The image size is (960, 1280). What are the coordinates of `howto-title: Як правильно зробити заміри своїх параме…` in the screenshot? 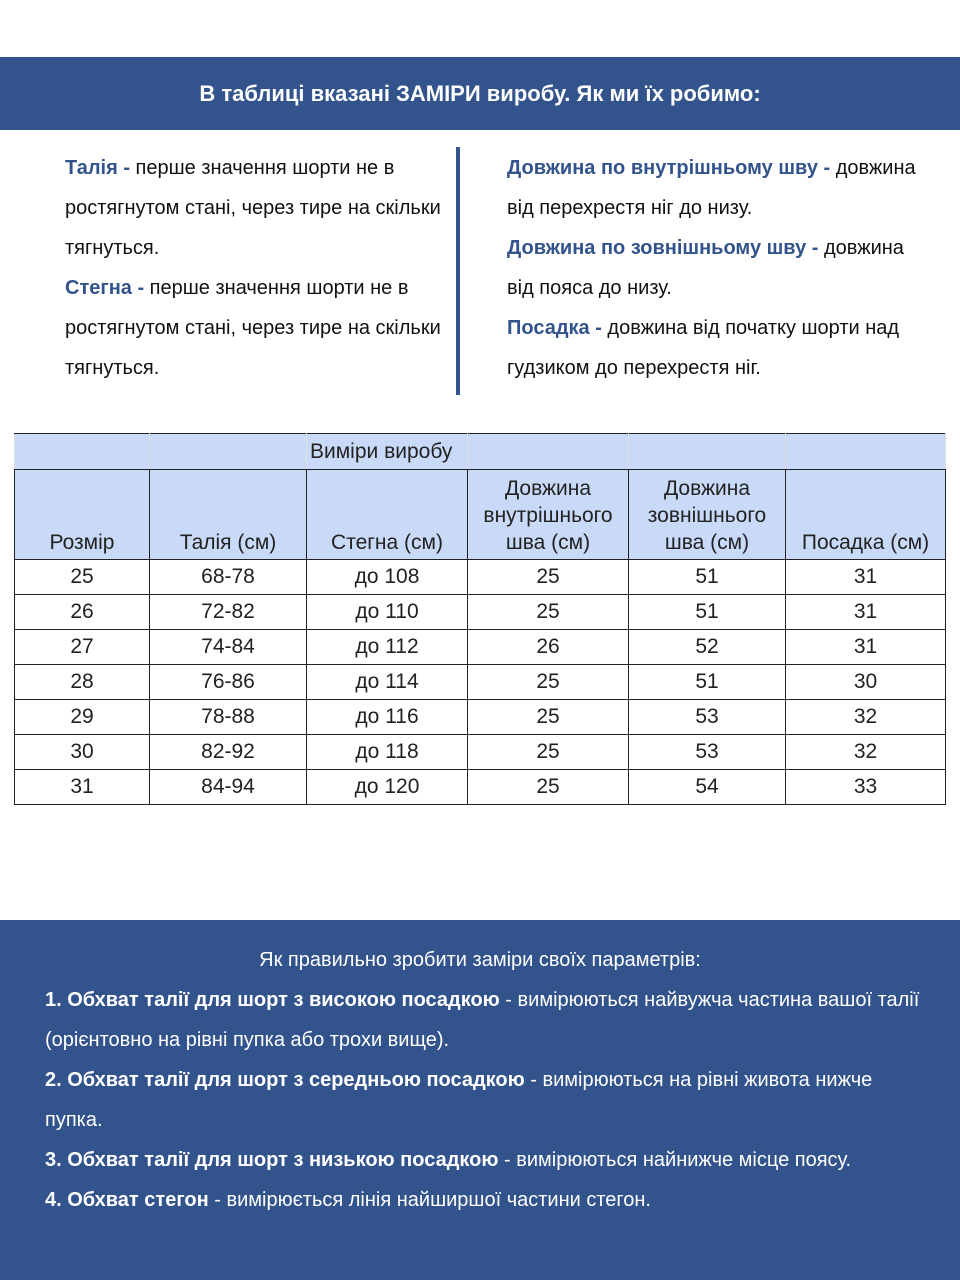 It's located at (480, 960).